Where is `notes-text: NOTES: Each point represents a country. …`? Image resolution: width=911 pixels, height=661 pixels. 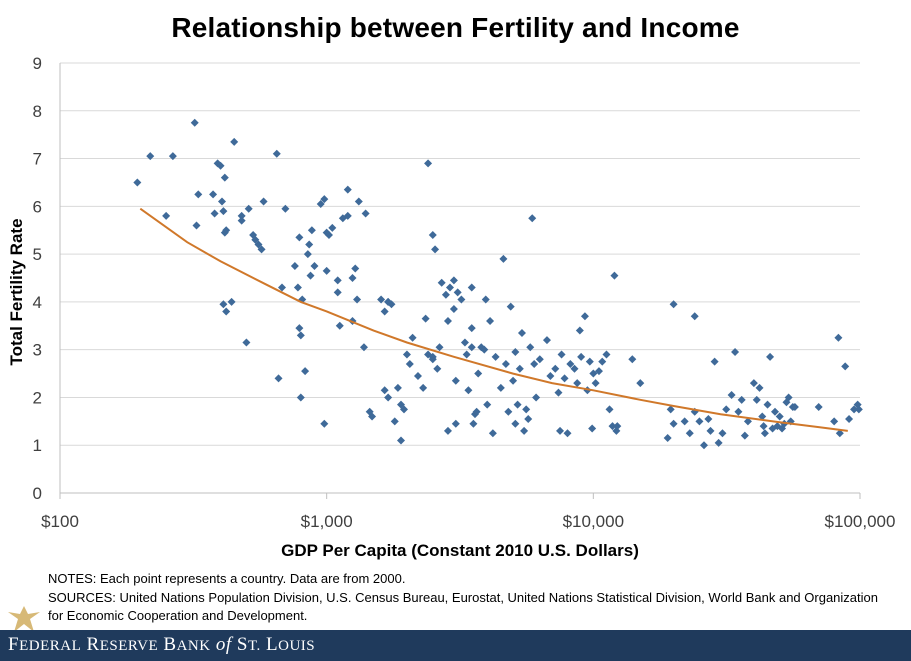
notes-text: NOTES: Each point represents a country. … is located at coordinates (227, 578).